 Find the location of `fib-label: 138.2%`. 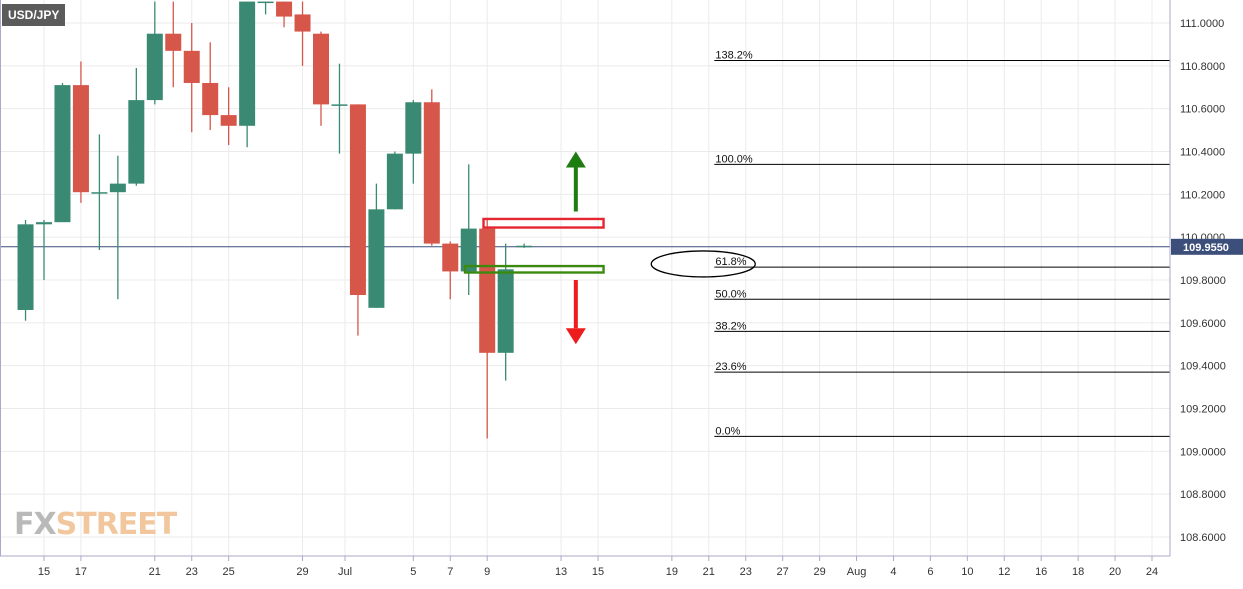

fib-label: 138.2% is located at coordinates (734, 55).